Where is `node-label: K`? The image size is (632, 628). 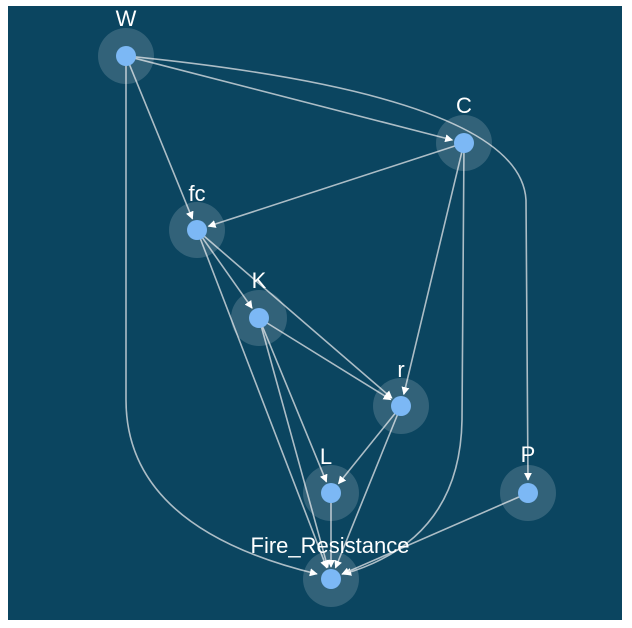 node-label: K is located at coordinates (259, 280).